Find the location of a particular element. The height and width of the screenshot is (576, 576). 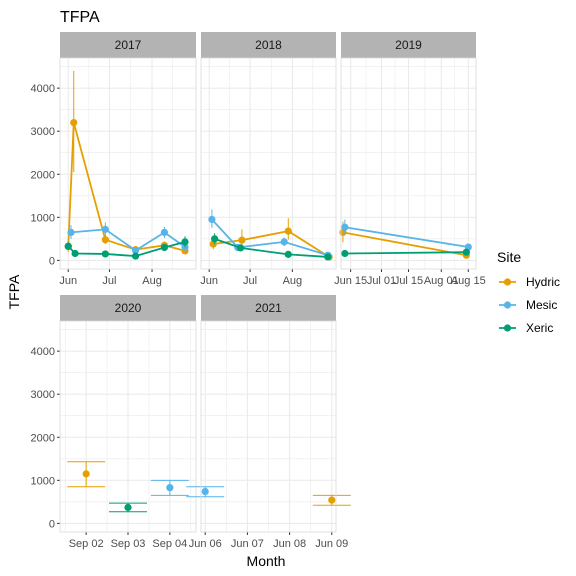

facet-2020: 2020 0 1000 2000 3000 4000 Sep 02 Sep 03 Sep 04 is located at coordinates (114, 422).